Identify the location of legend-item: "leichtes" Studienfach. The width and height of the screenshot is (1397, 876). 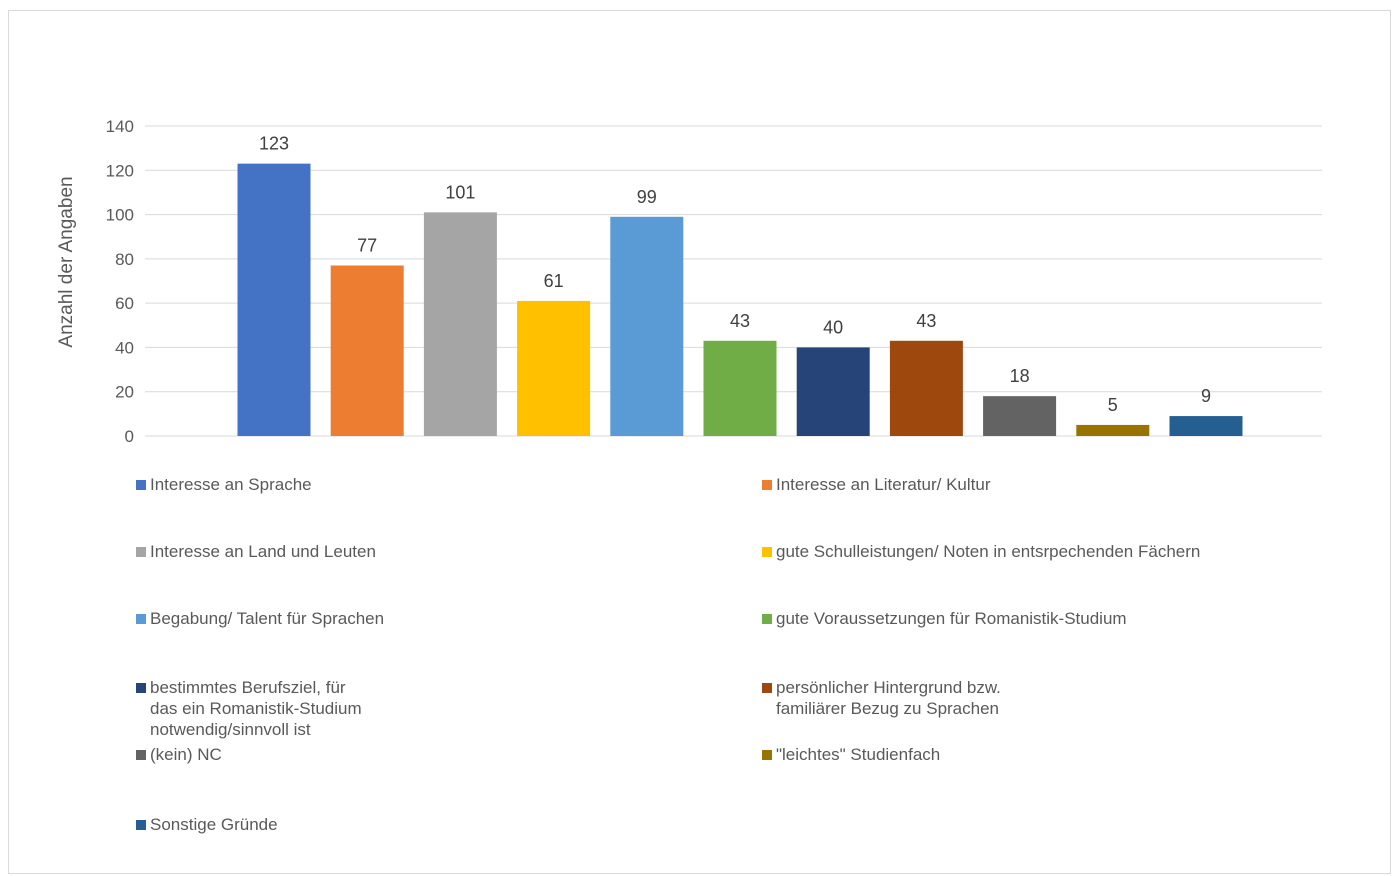
(851, 754).